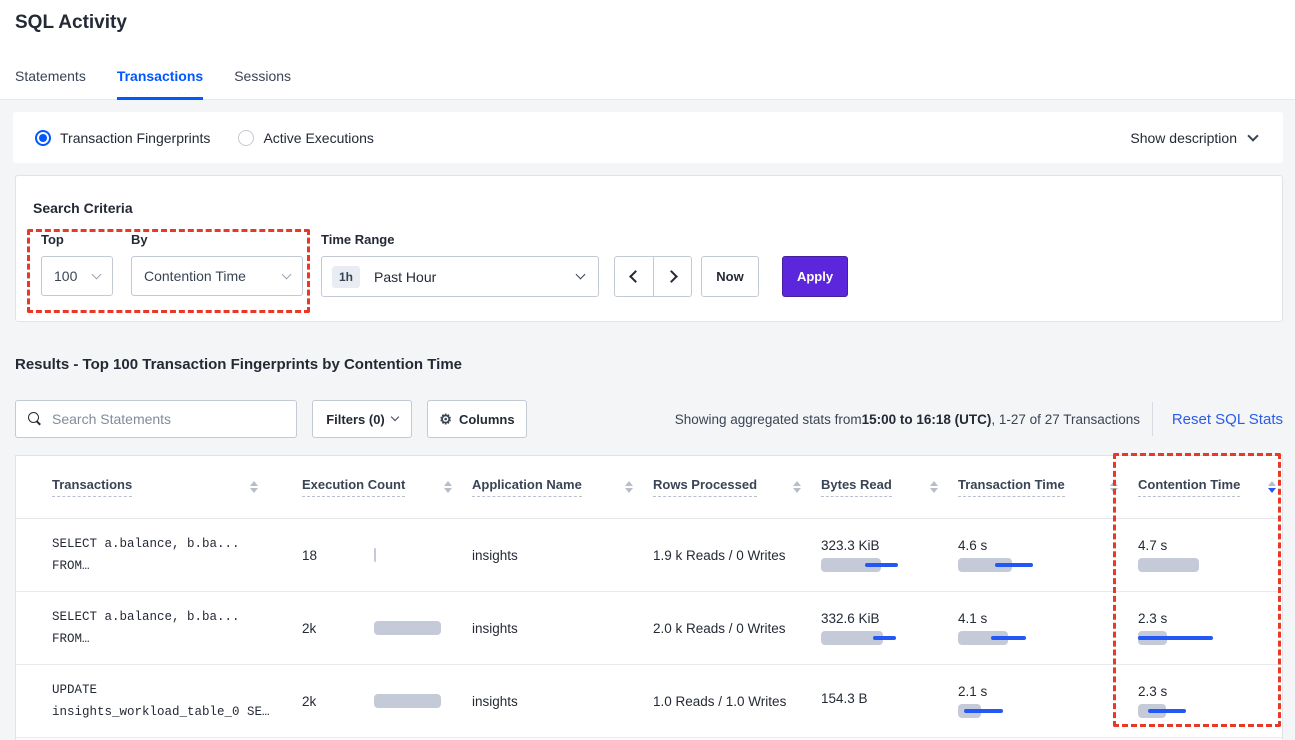 This screenshot has width=1295, height=740. Describe the element at coordinates (358, 239) in the screenshot. I see `time-range-label: Time Range` at that location.